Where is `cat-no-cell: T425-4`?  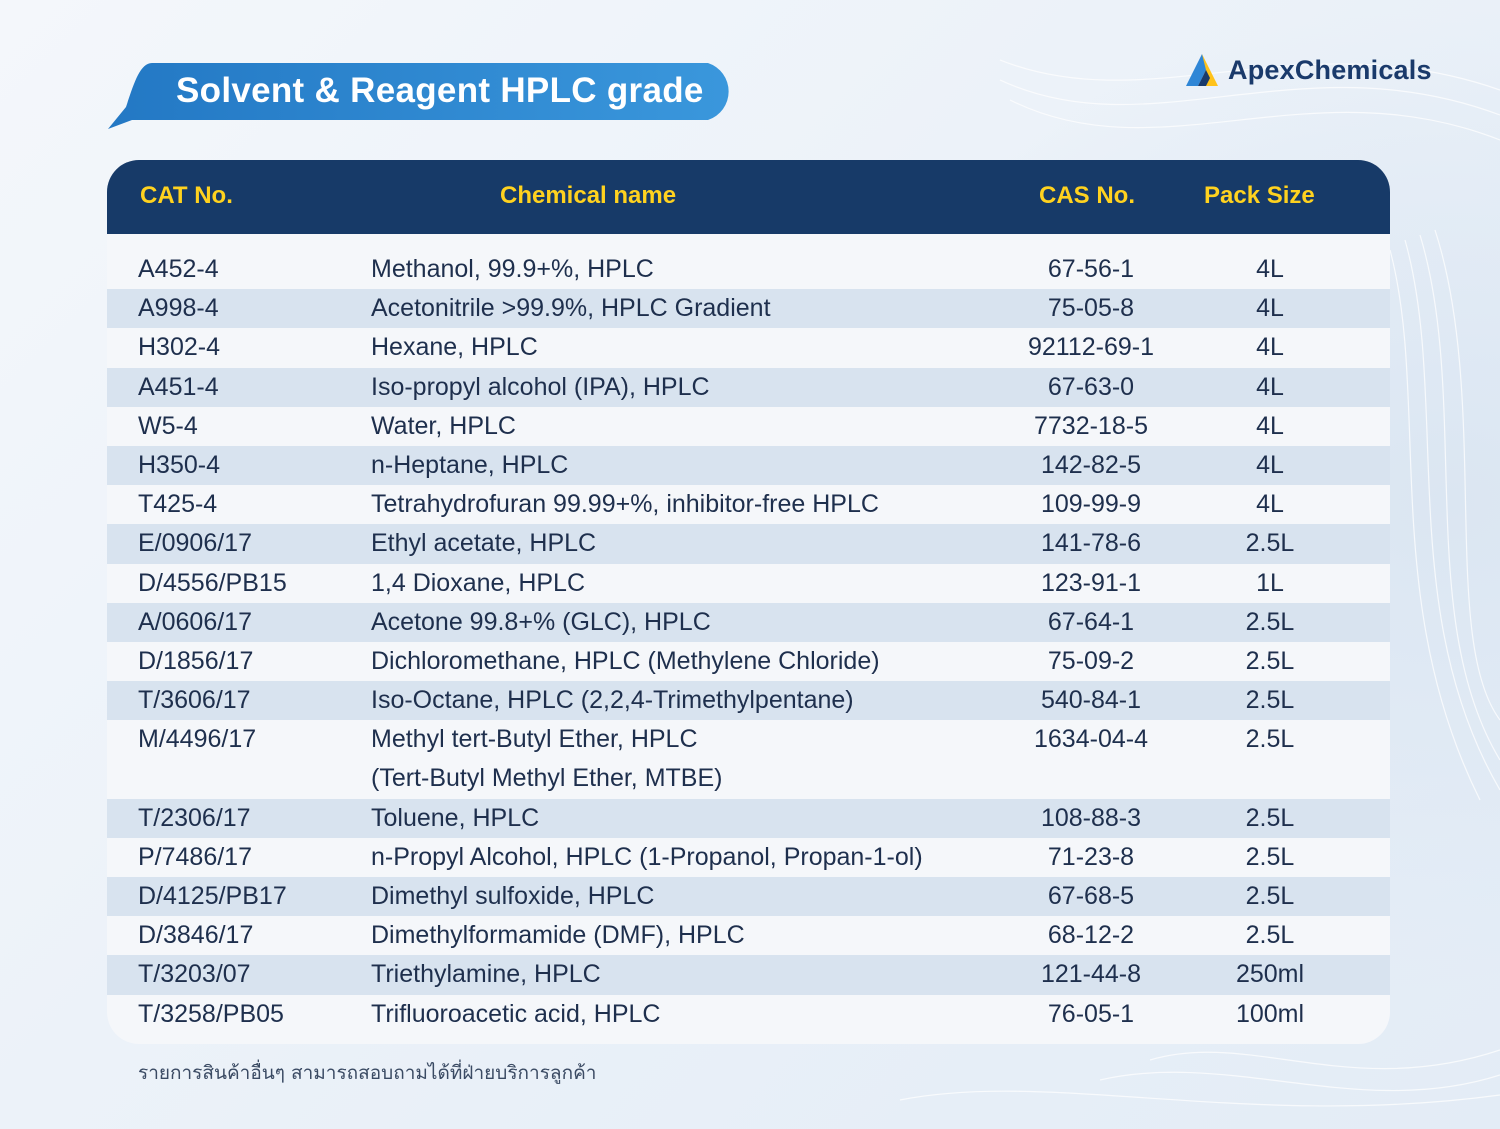
cat-no-cell: T425-4 is located at coordinates (178, 504).